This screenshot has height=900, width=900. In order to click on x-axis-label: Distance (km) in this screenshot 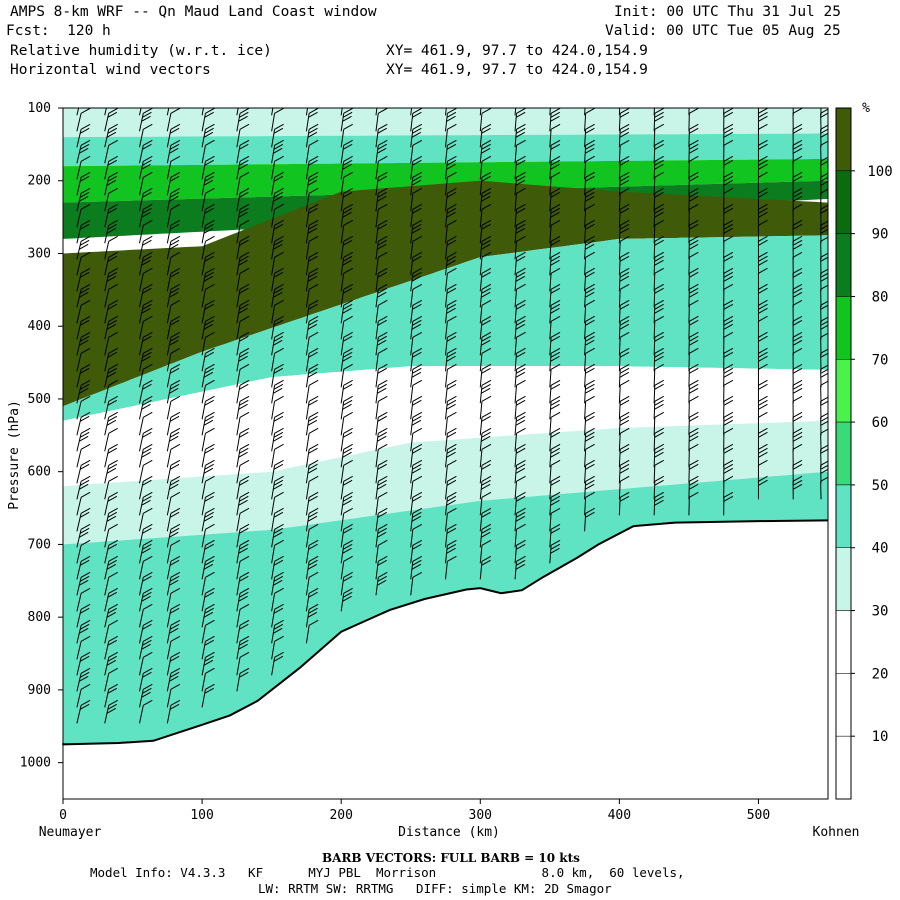, I will do `click(449, 832)`.